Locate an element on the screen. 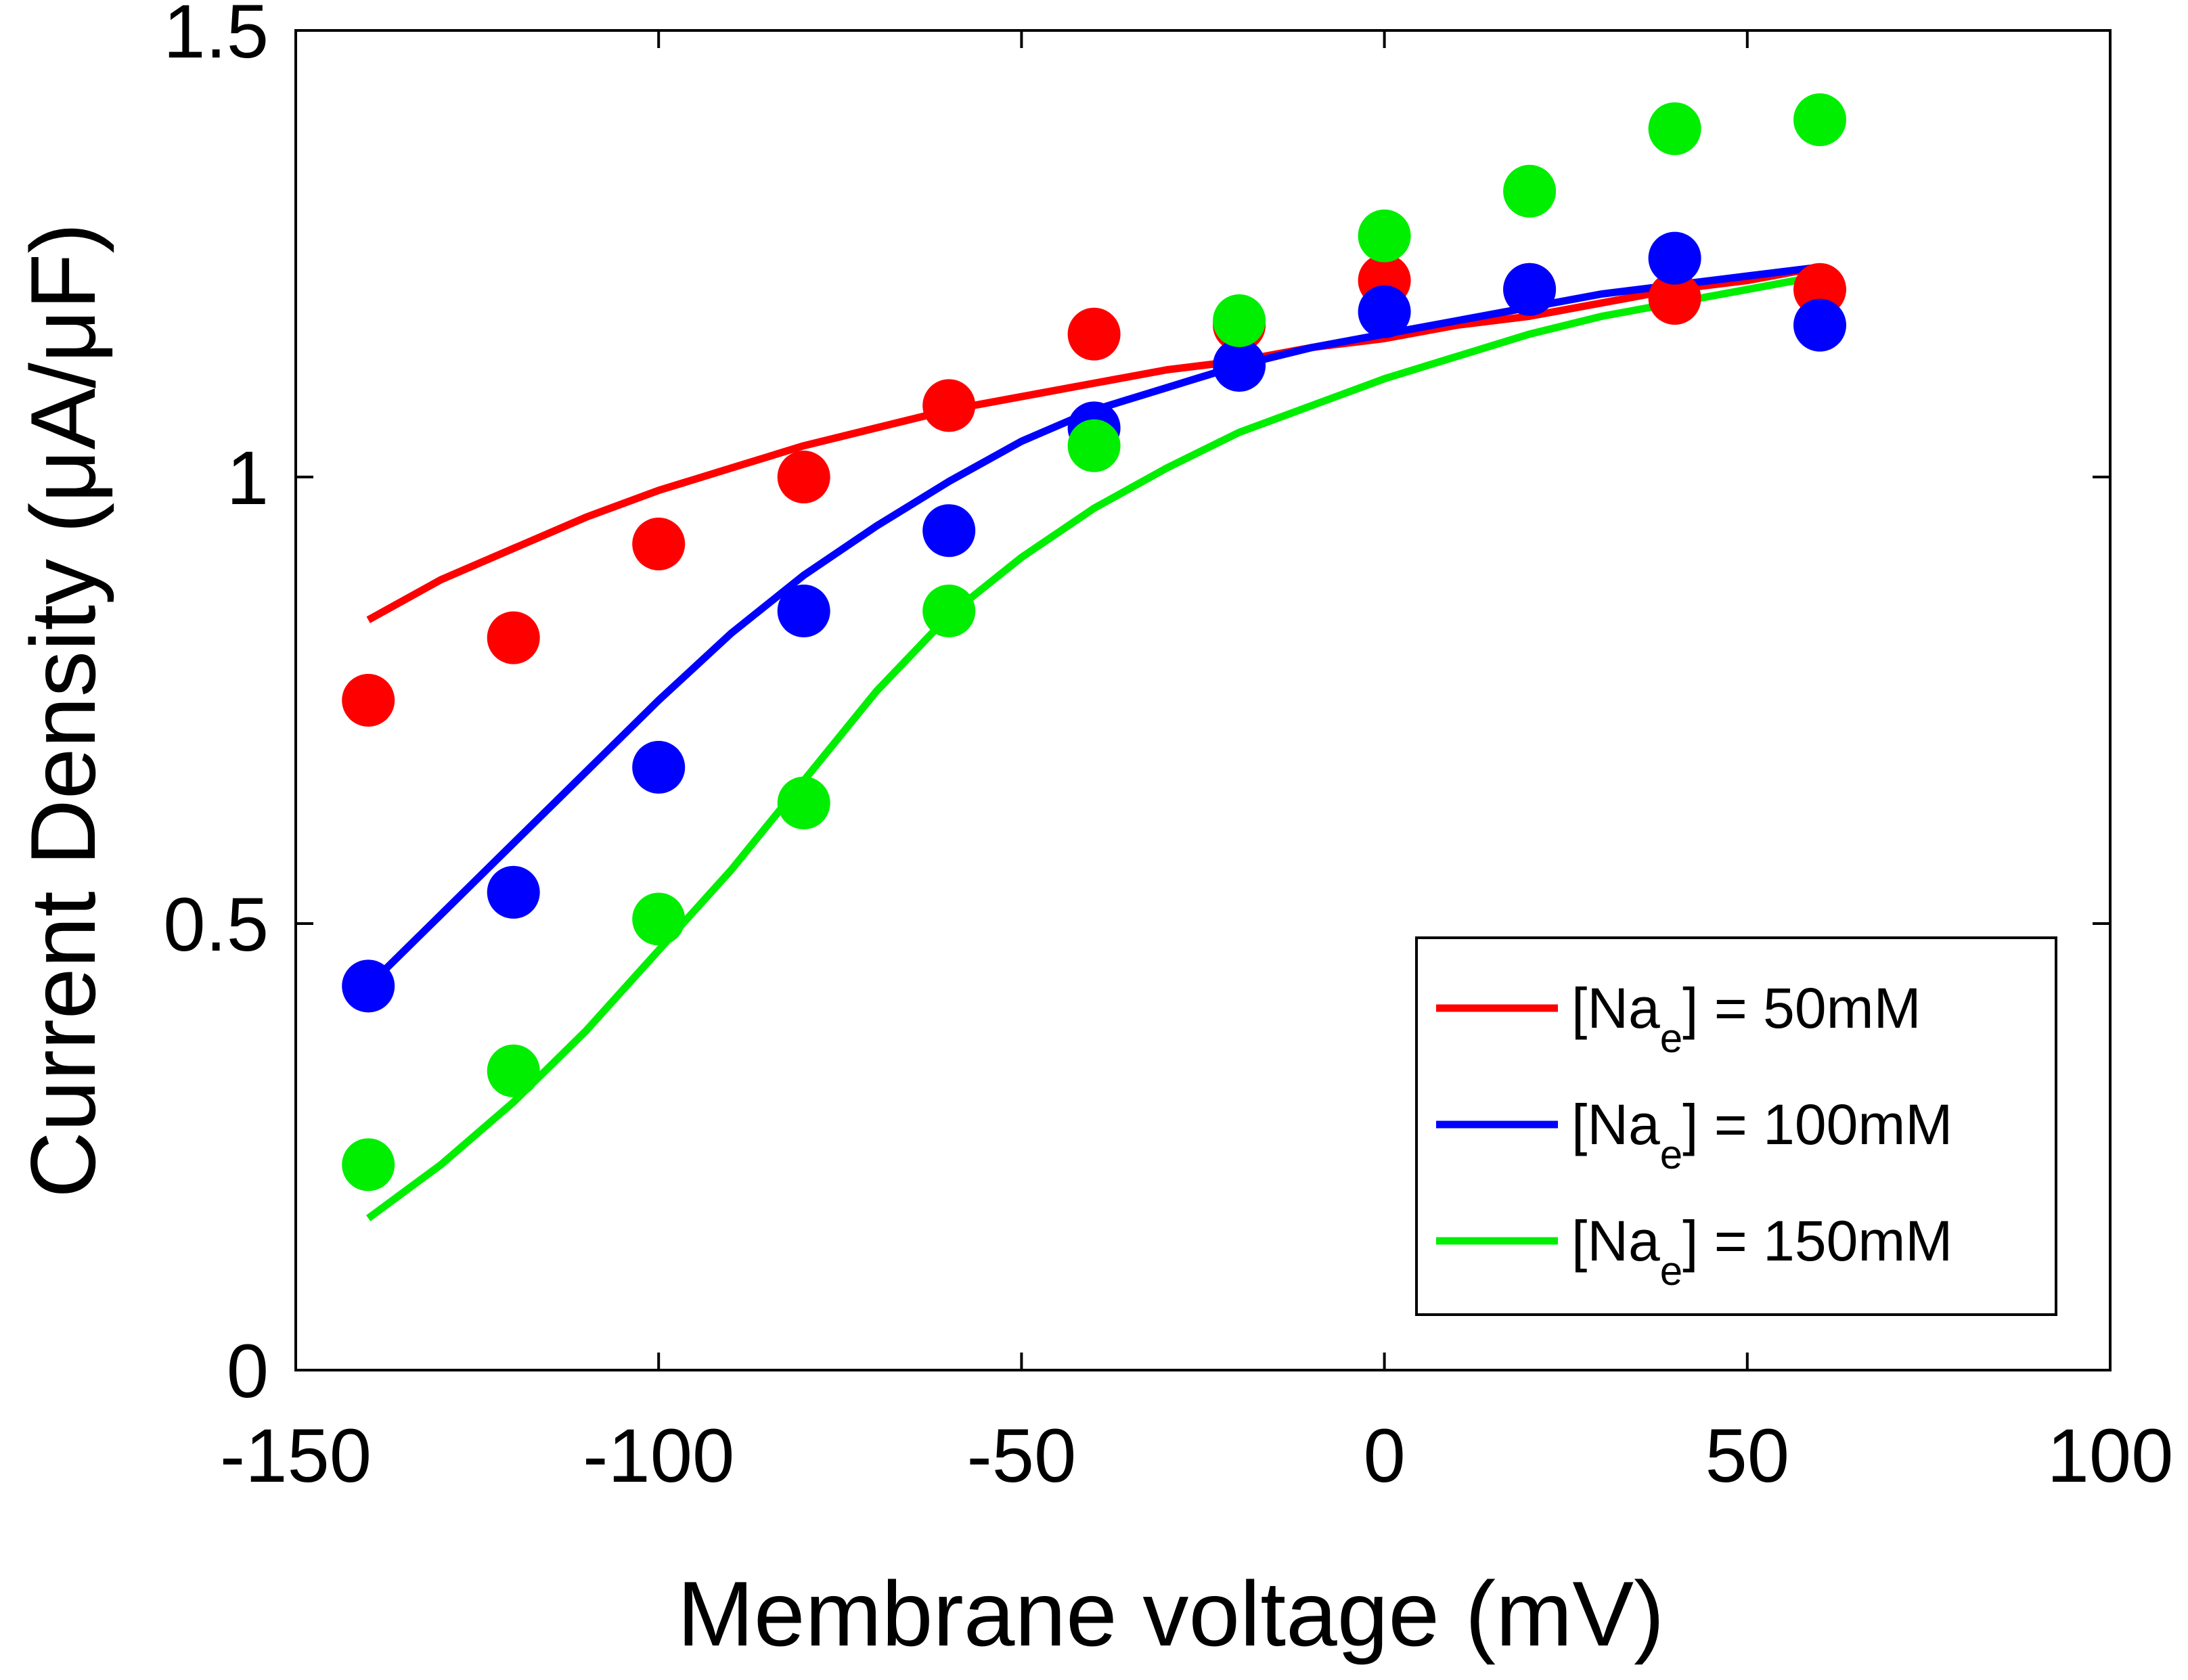  x-tick-label: -150 is located at coordinates (296, 1455).